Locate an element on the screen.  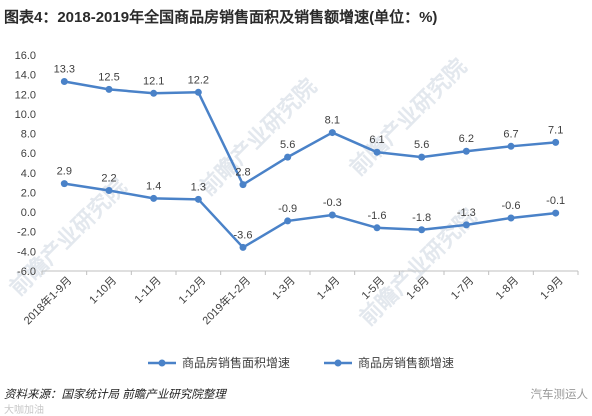
data-label: 8.1 is located at coordinates (332, 121).